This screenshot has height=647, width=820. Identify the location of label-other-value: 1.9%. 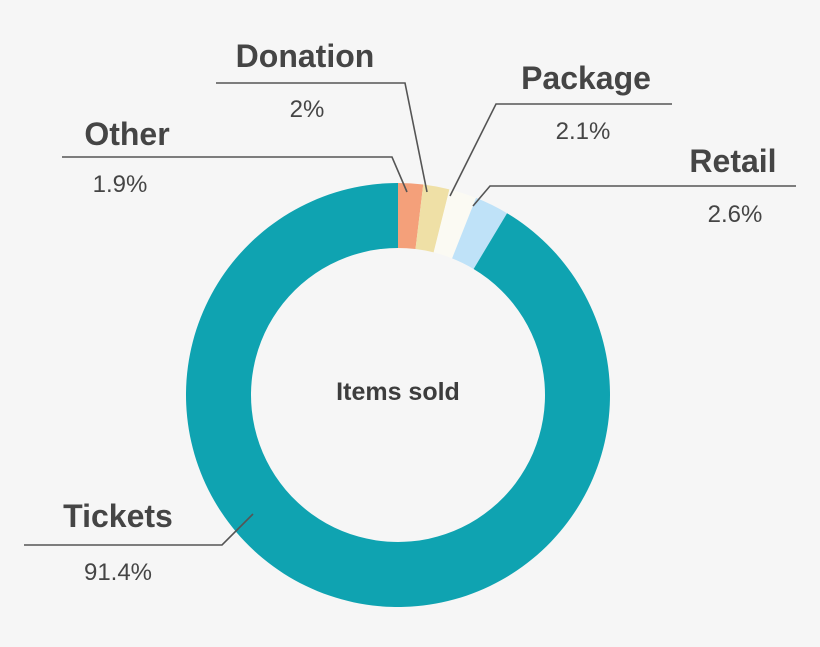
(120, 184).